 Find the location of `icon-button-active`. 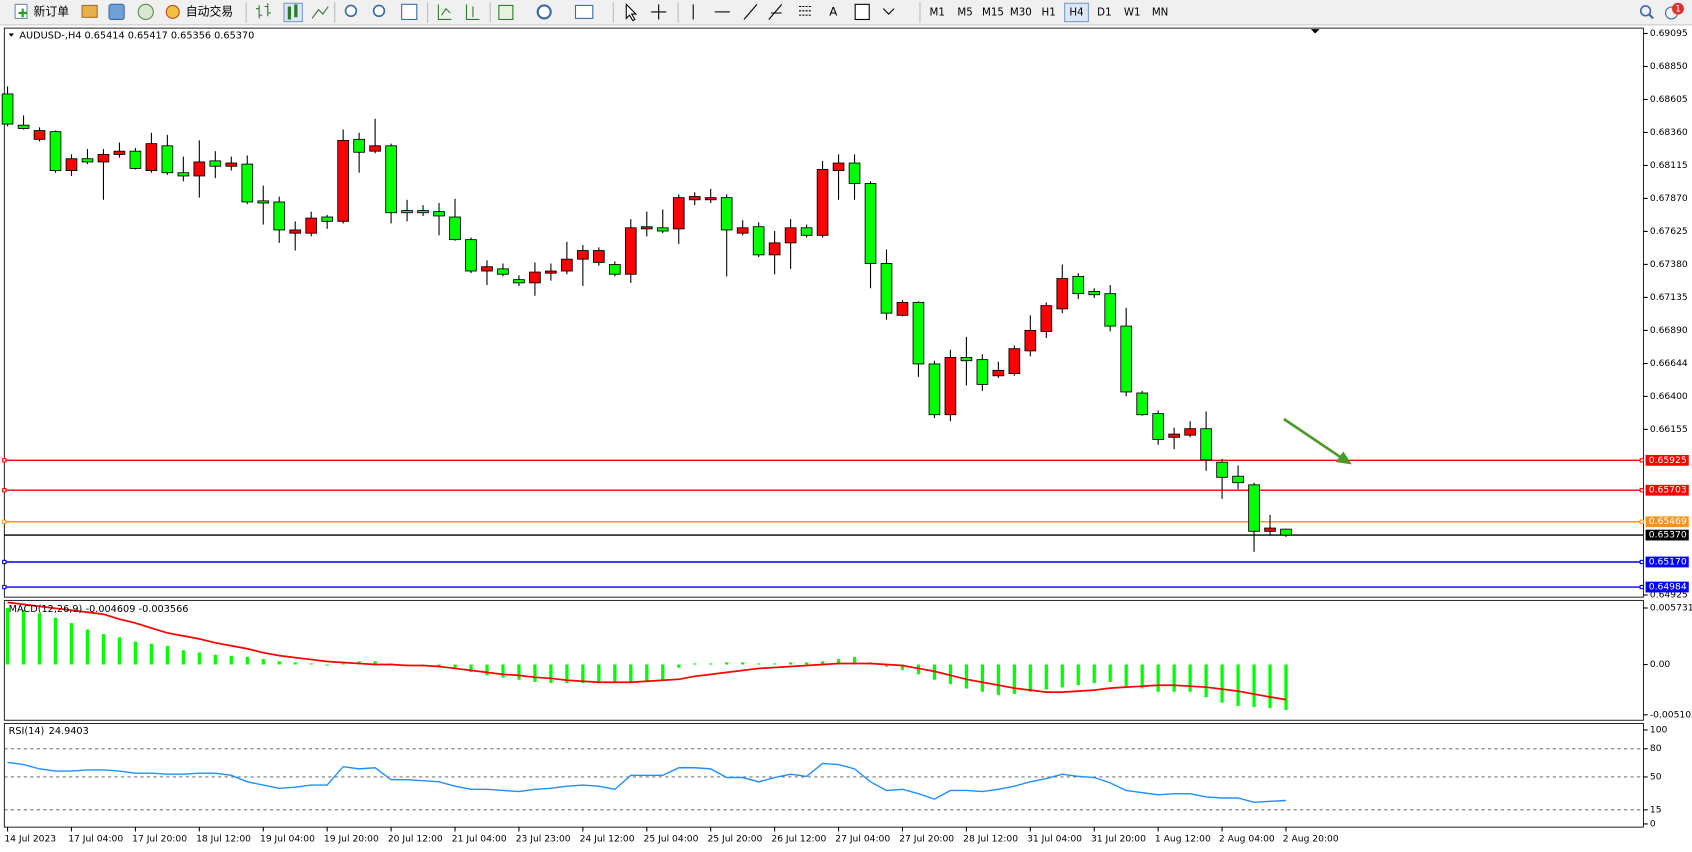

icon-button-active is located at coordinates (293, 12).